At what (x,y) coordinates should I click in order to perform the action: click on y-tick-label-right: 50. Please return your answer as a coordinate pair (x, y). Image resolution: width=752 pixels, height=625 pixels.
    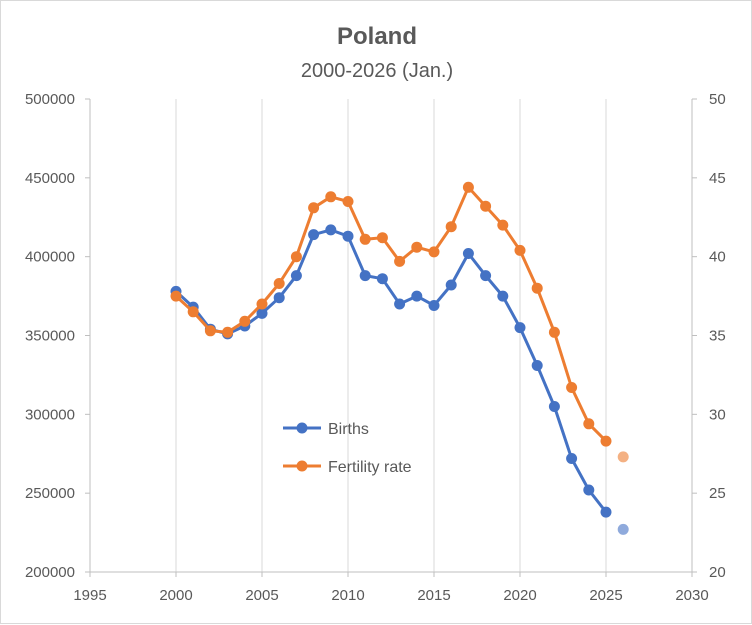
    Looking at the image, I should click on (717, 99).